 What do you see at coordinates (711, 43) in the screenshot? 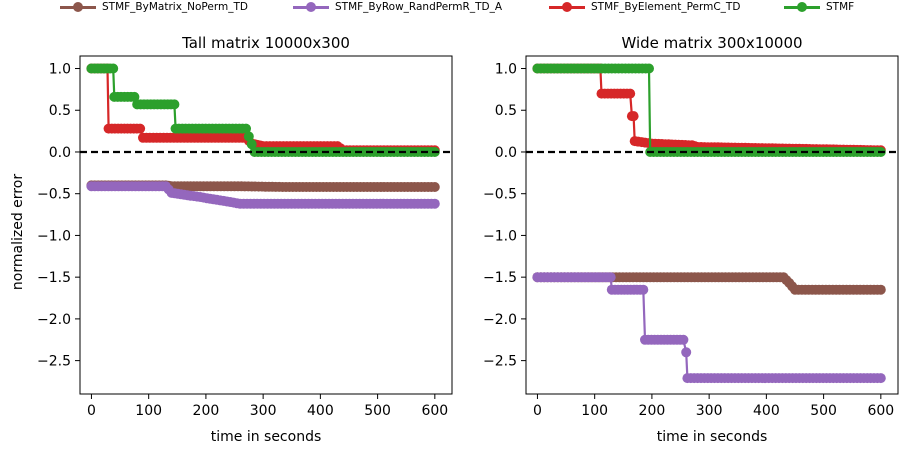
I see `panel-title: Wide matrix 300x10000` at bounding box center [711, 43].